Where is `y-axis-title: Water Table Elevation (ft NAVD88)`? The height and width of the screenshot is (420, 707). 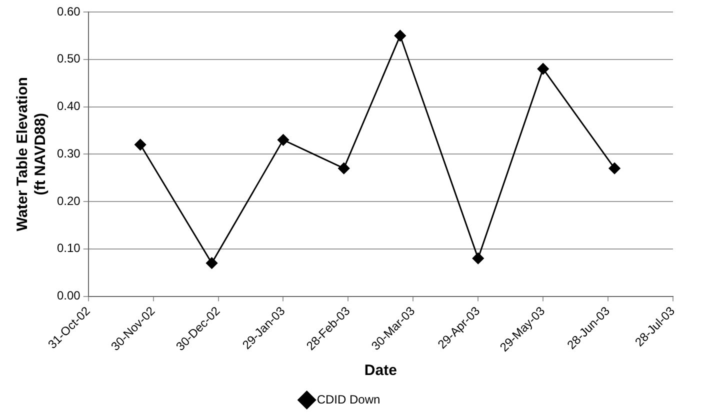 y-axis-title: Water Table Elevation (ft NAVD88) is located at coordinates (32, 154).